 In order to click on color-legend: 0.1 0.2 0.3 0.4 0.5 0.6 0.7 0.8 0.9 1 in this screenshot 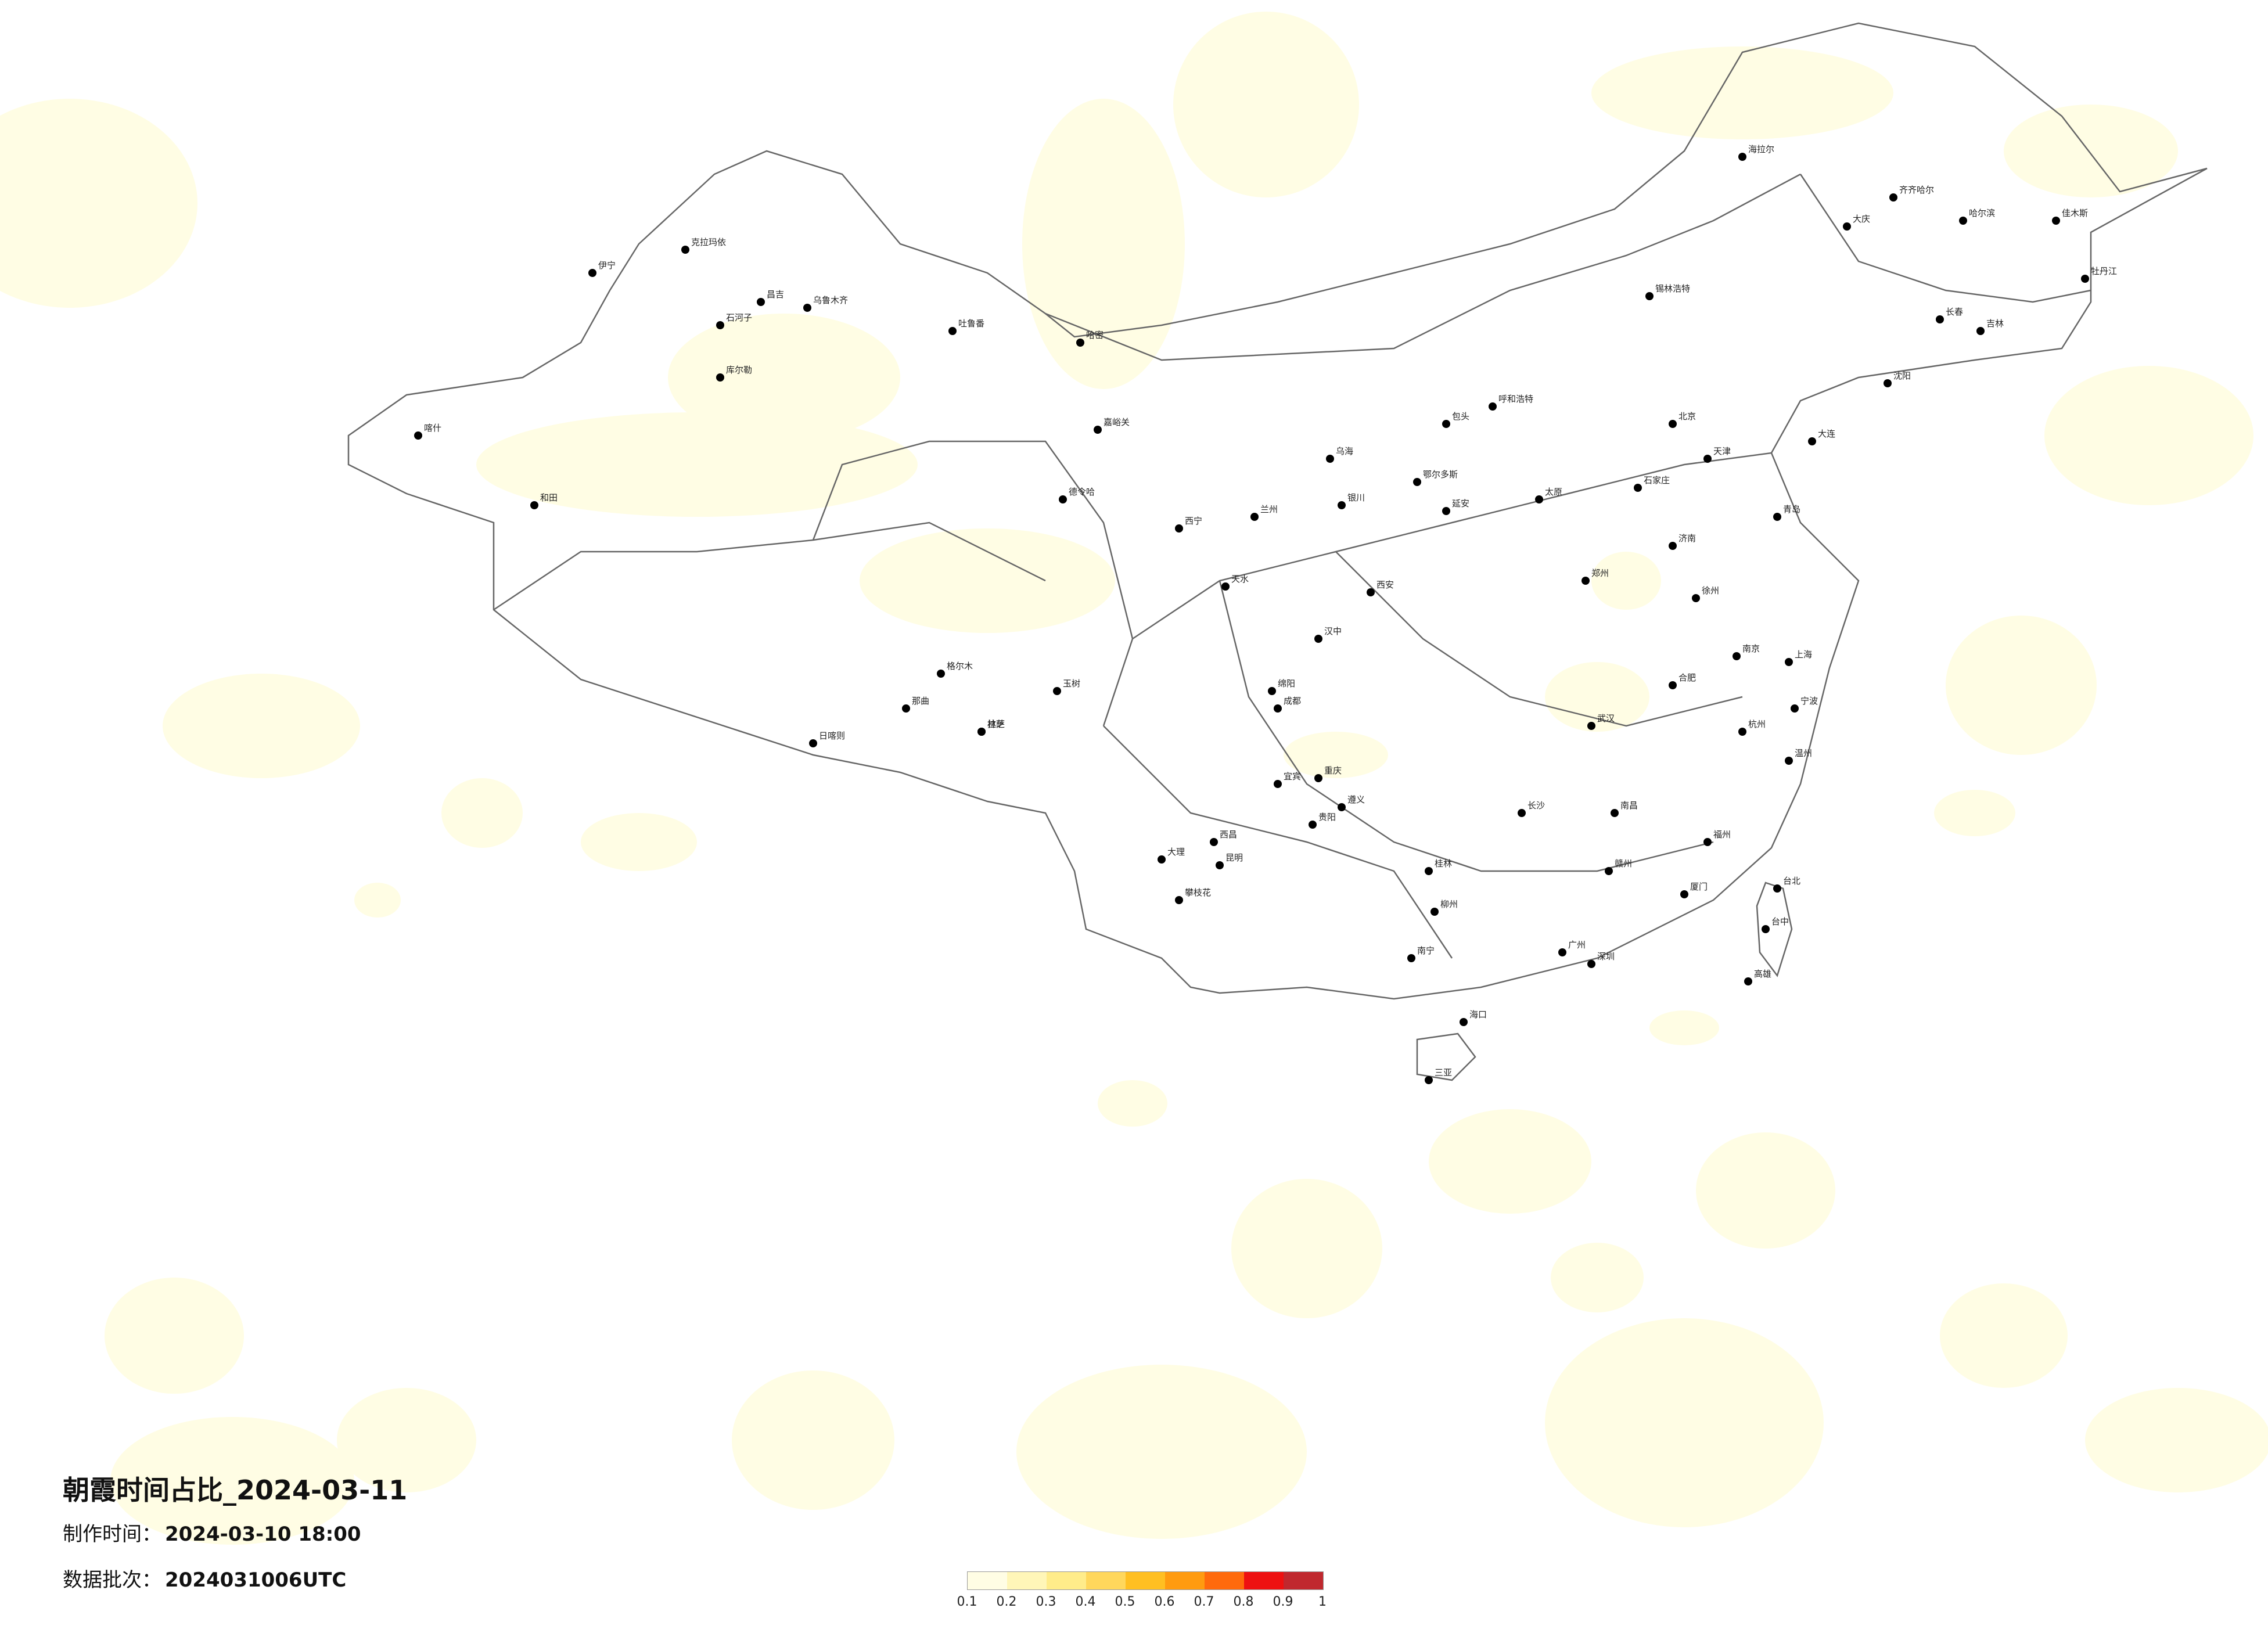, I will do `click(1142, 1590)`.